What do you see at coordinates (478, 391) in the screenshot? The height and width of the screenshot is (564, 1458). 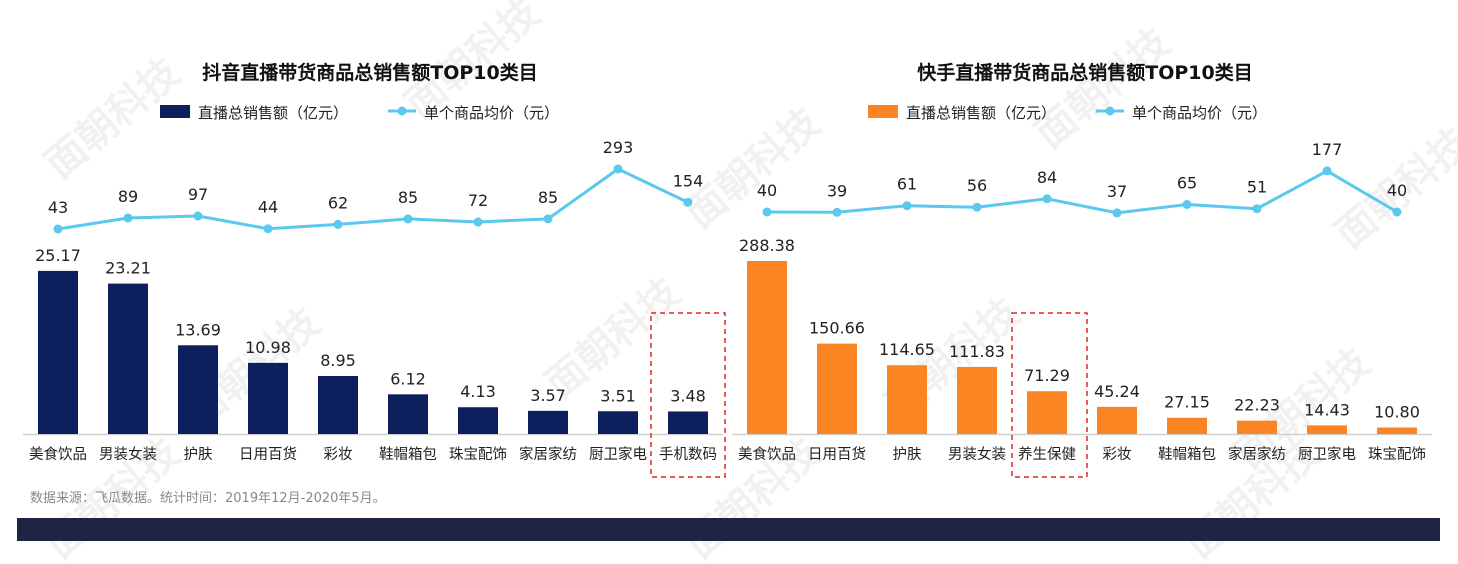 I see `bar-value-label: 4.13` at bounding box center [478, 391].